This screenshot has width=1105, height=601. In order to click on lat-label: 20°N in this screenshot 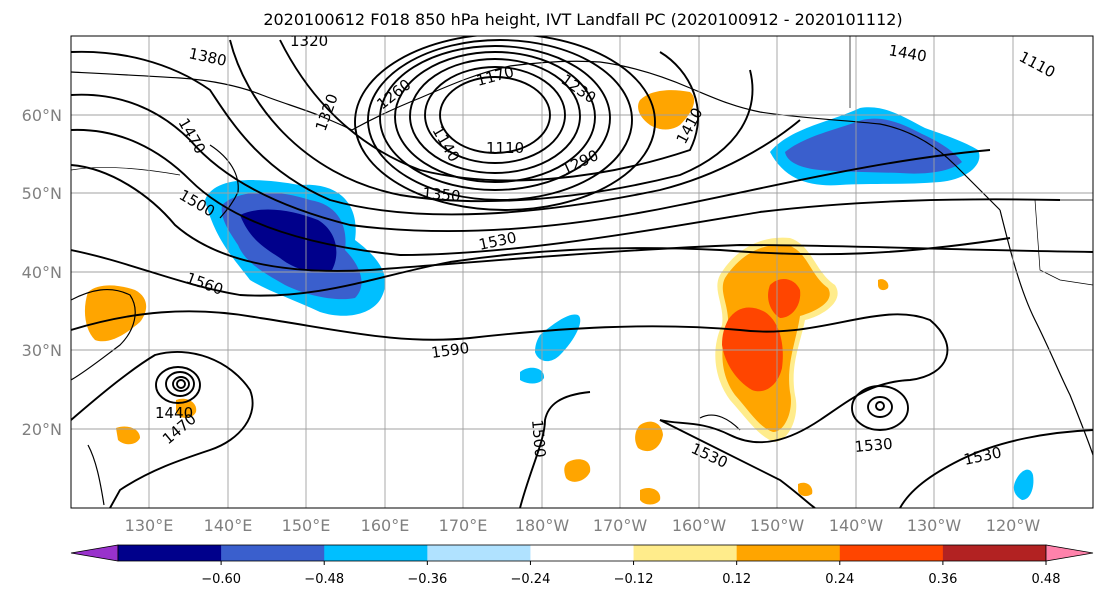, I will do `click(42, 429)`.